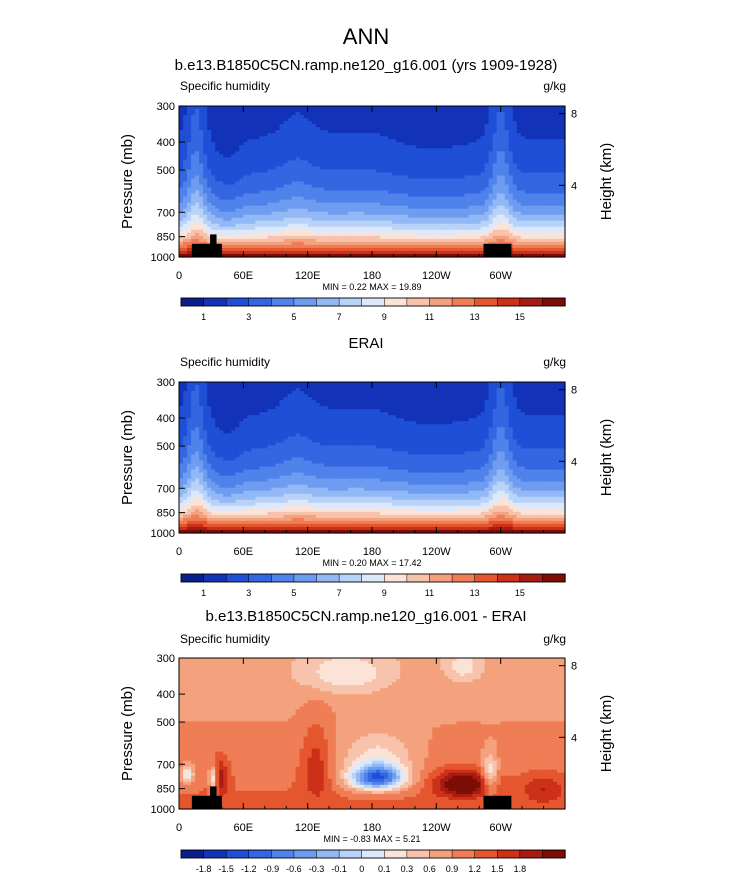 The image size is (733, 873). I want to click on colorbar-label: 0.6, so click(429, 868).